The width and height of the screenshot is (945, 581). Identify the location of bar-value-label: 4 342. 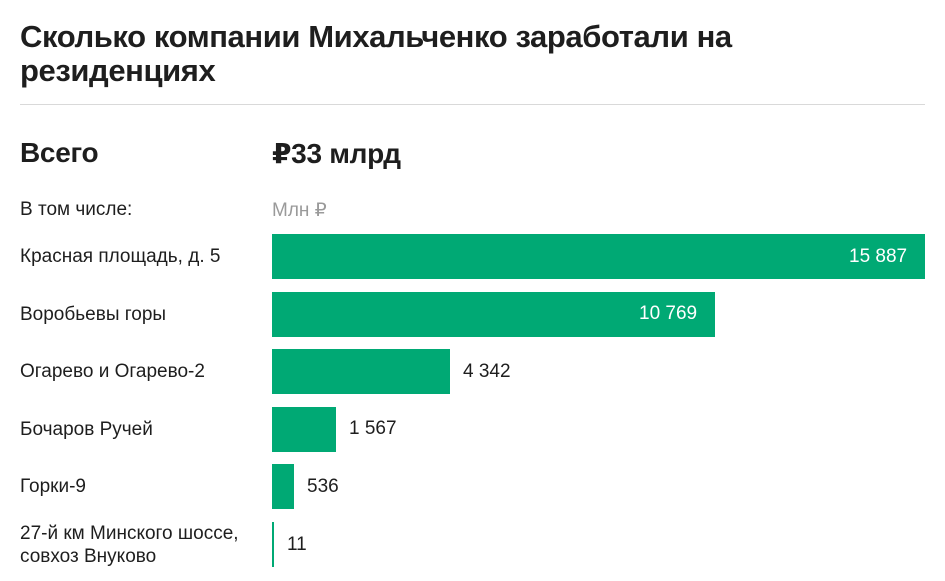
(487, 371).